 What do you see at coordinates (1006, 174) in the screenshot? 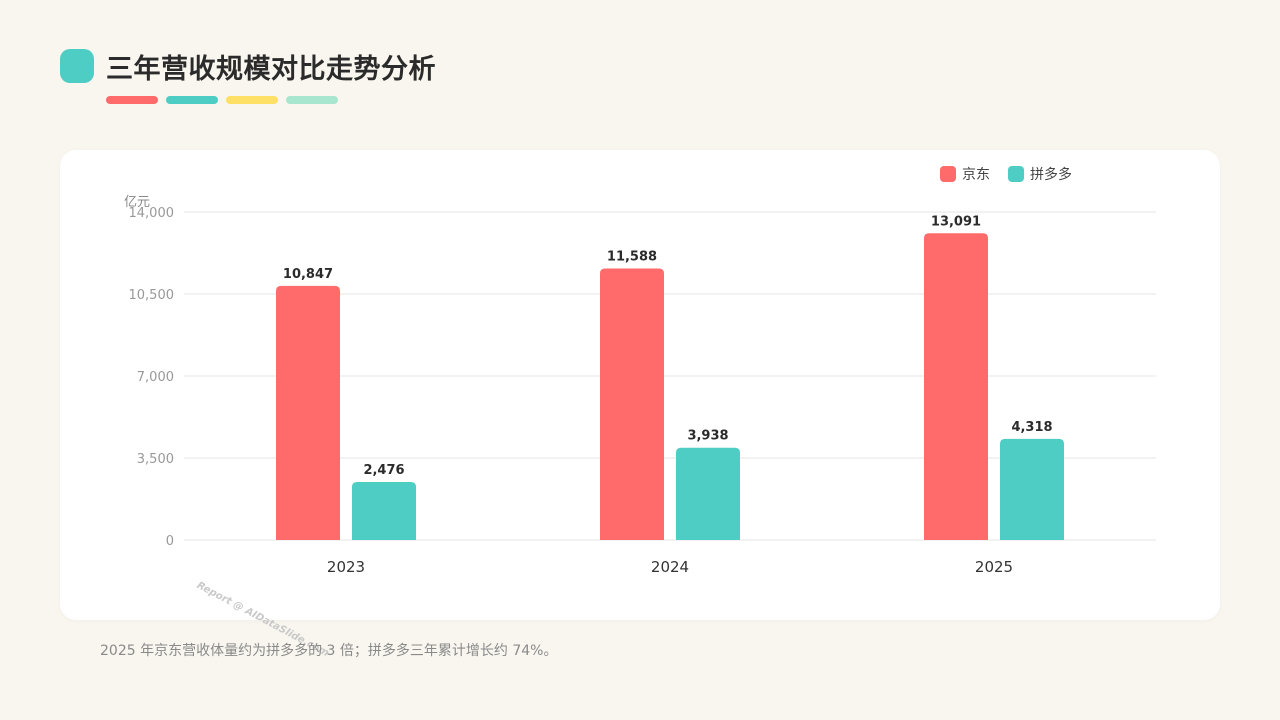
I see `chart-legend: 京东 拼多多` at bounding box center [1006, 174].